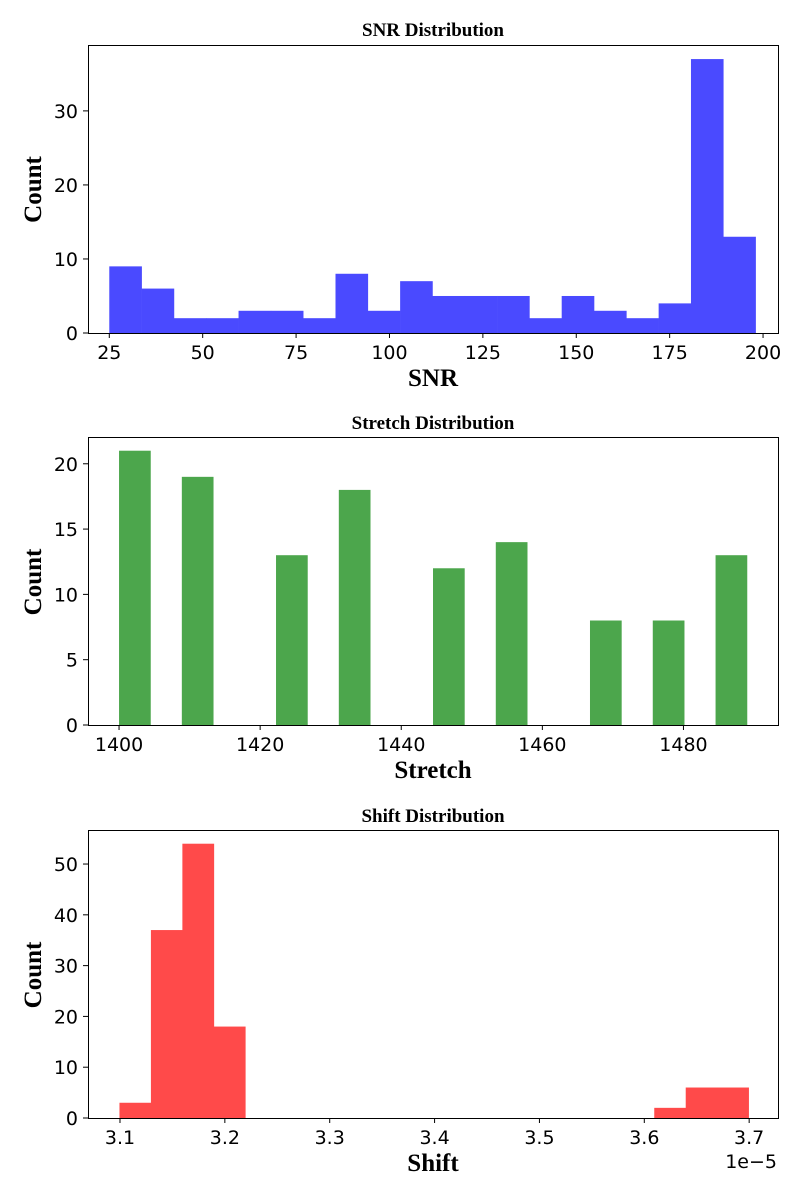  Describe the element at coordinates (576, 353) in the screenshot. I see `x-tick-label: 150` at that location.